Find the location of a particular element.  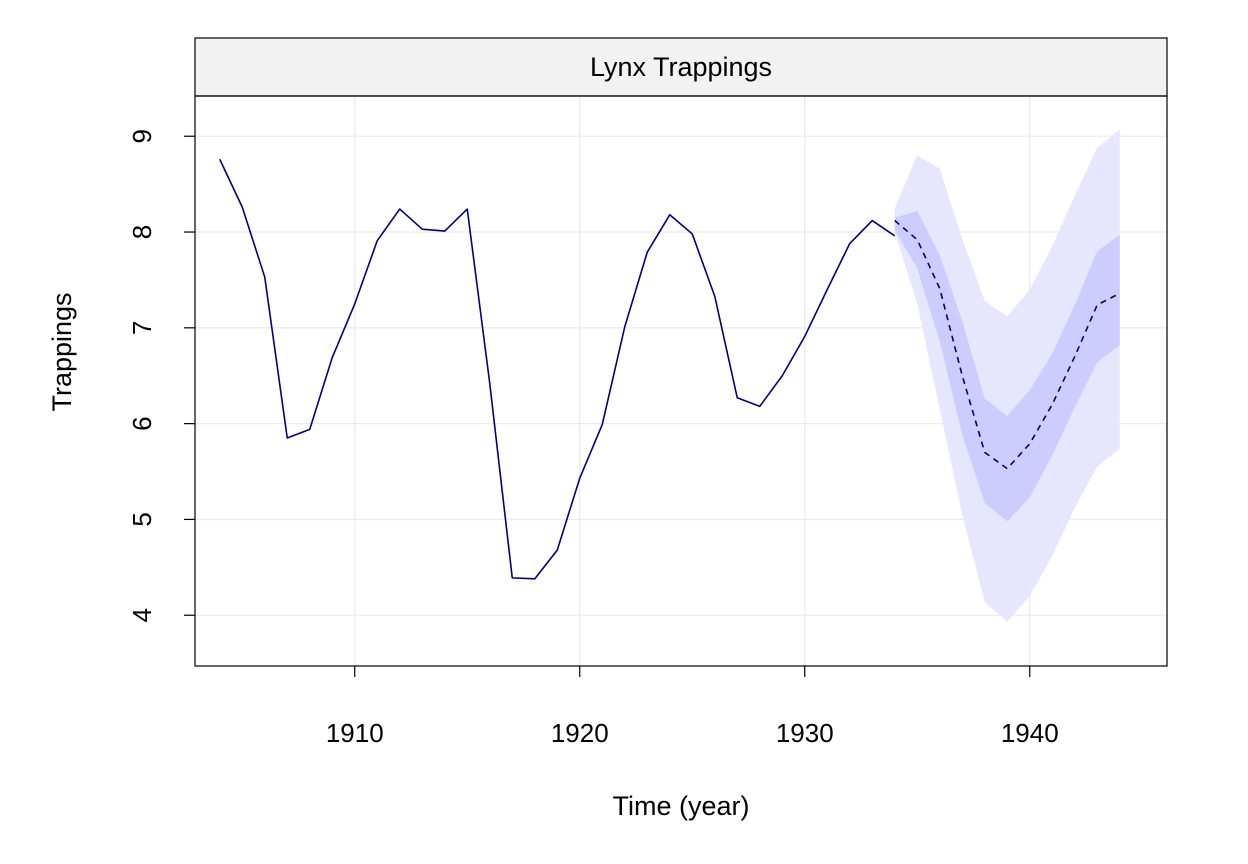

forecast-bands is located at coordinates (1007, 375).